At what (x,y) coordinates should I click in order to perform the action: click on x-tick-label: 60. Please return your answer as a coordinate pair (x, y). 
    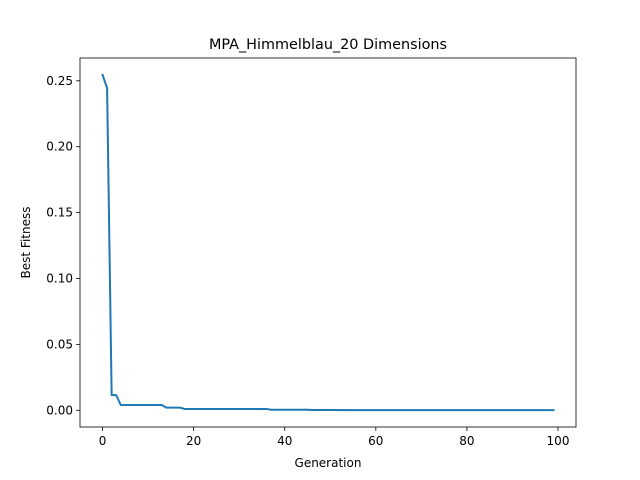
    Looking at the image, I should click on (375, 441).